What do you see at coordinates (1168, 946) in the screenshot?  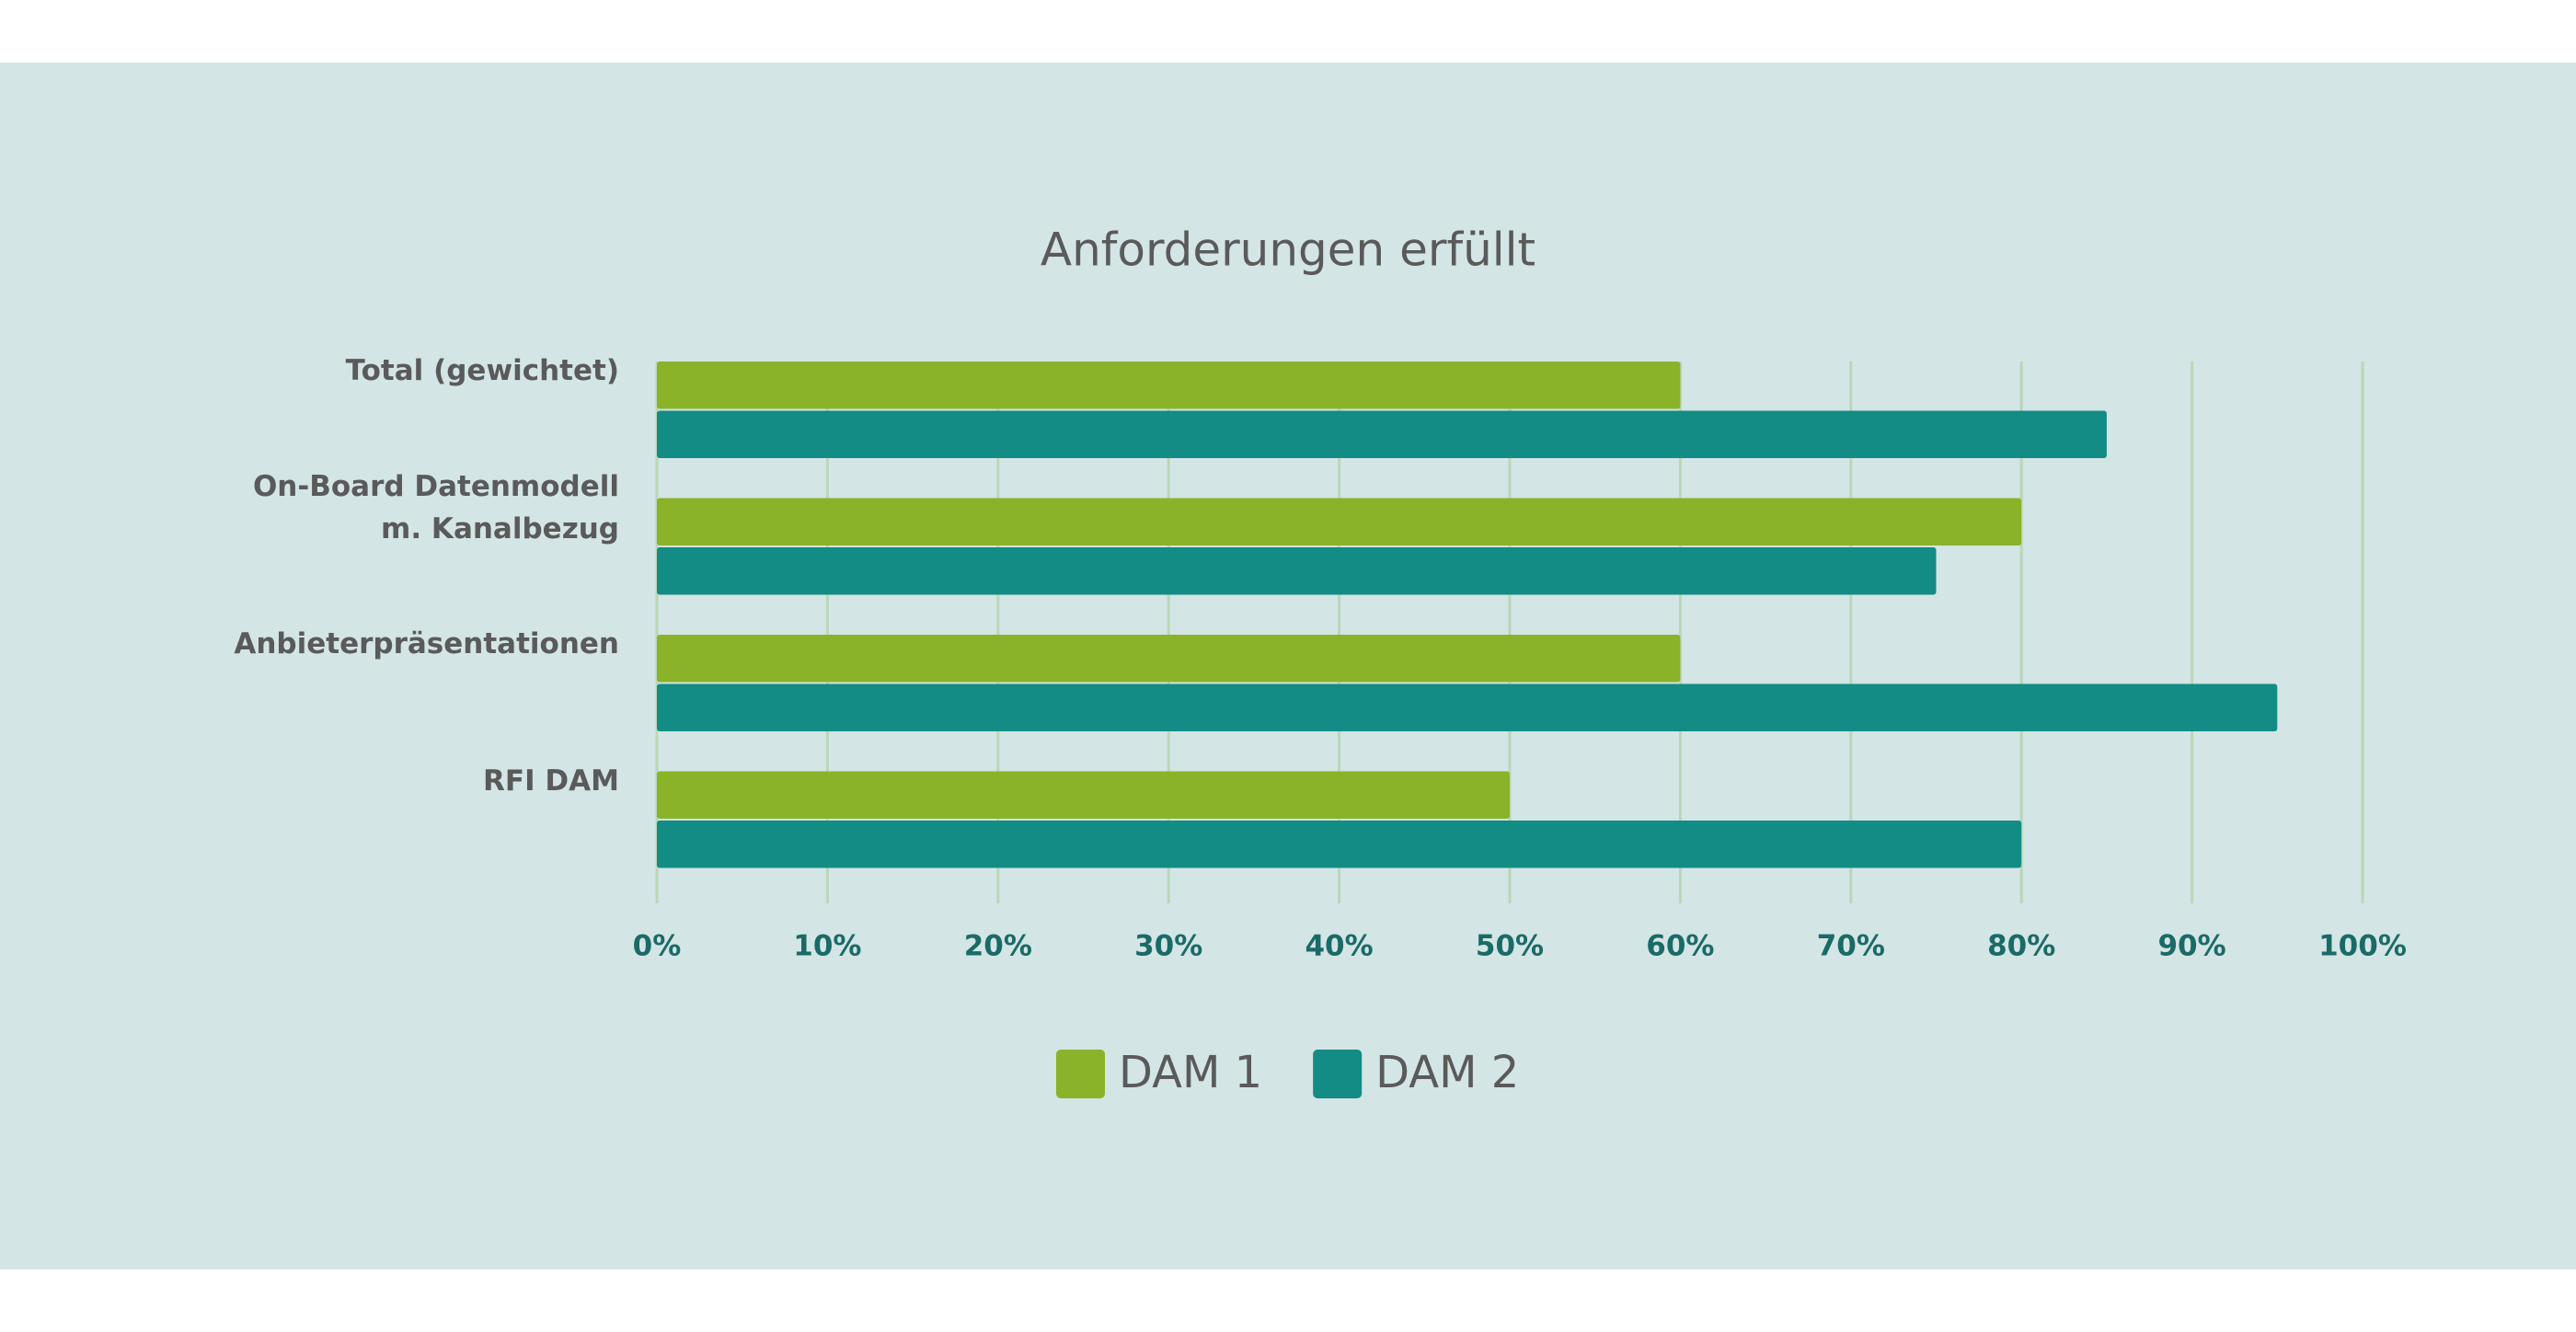 I see `x-tick-label: 30%` at bounding box center [1168, 946].